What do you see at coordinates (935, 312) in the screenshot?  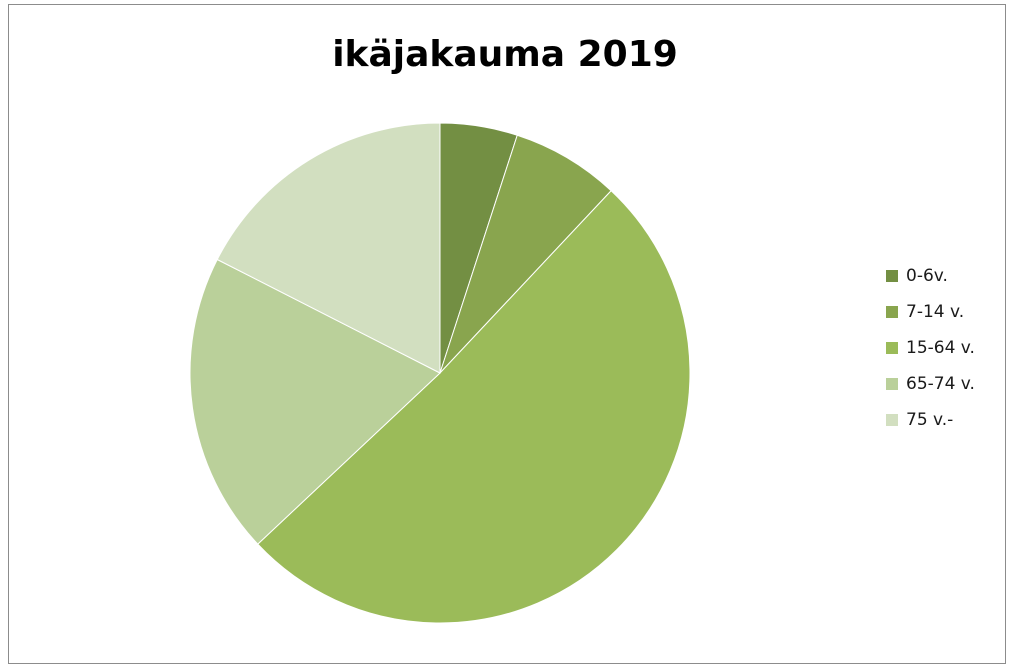 I see `legend-label: 7-14 v.` at bounding box center [935, 312].